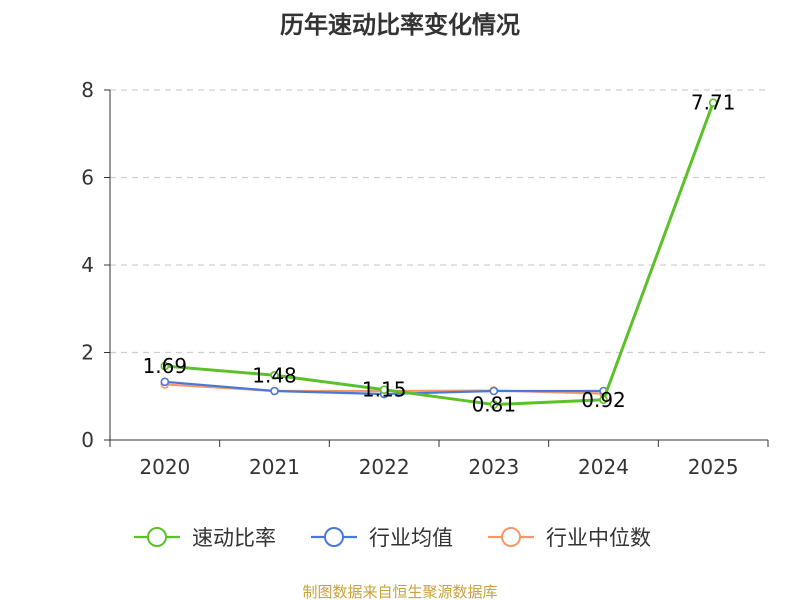 Image resolution: width=800 pixels, height=600 pixels. I want to click on chart-title: 历年速动比率变化情况, so click(400, 25).